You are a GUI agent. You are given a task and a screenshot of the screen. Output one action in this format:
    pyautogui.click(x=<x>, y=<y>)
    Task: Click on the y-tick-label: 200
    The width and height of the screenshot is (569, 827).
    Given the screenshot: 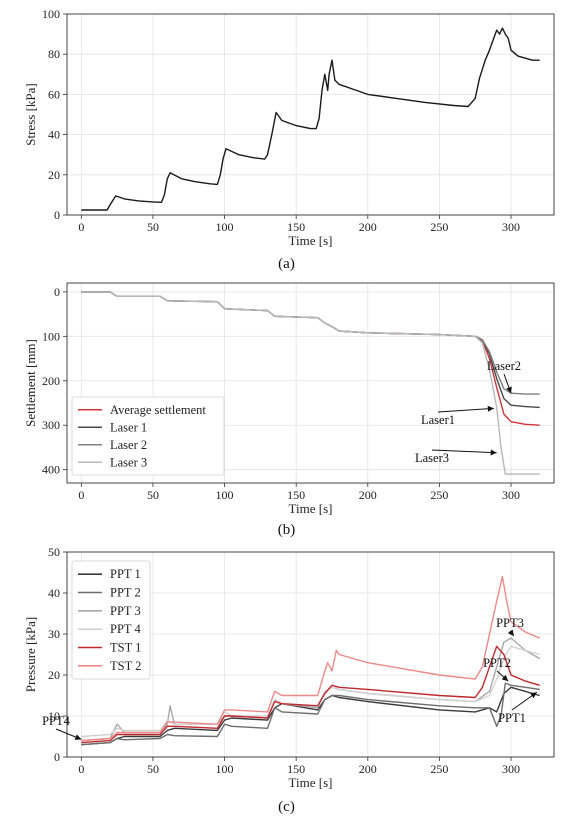 What is the action you would take?
    pyautogui.click(x=51, y=381)
    